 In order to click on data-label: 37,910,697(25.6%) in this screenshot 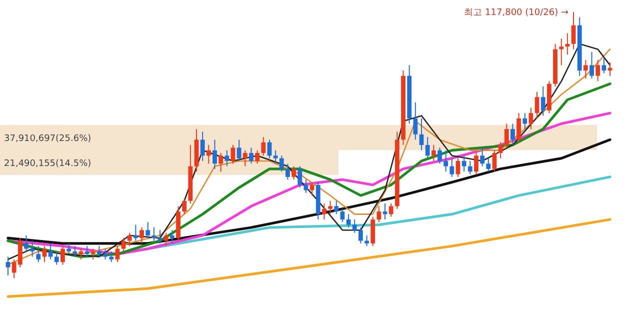, I will do `click(48, 139)`.